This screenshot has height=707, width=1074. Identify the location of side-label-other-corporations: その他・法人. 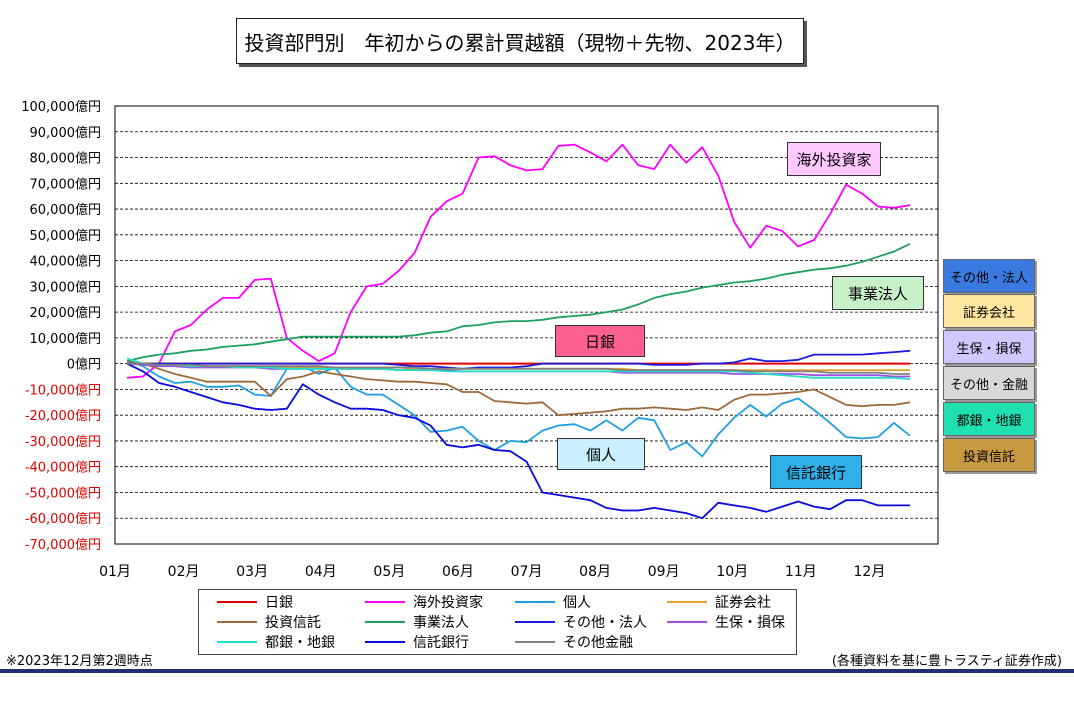
(989, 276).